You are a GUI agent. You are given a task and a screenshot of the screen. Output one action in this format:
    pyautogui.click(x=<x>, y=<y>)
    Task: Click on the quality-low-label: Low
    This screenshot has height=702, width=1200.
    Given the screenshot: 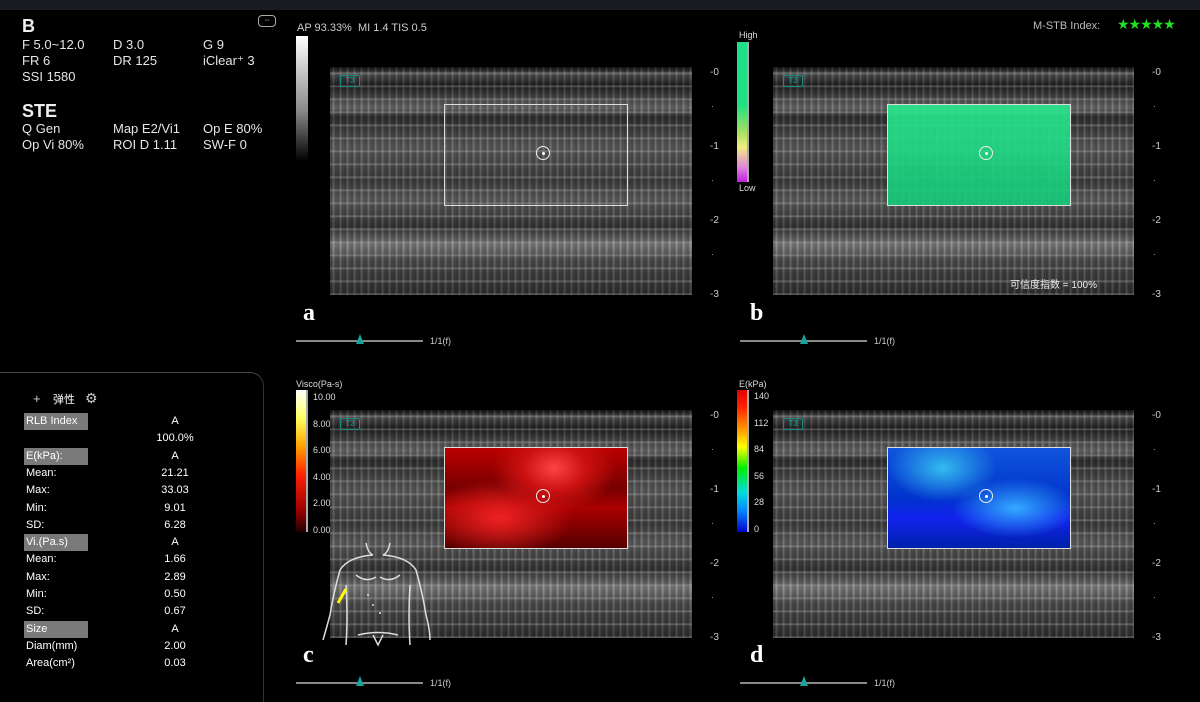 What is the action you would take?
    pyautogui.click(x=747, y=188)
    